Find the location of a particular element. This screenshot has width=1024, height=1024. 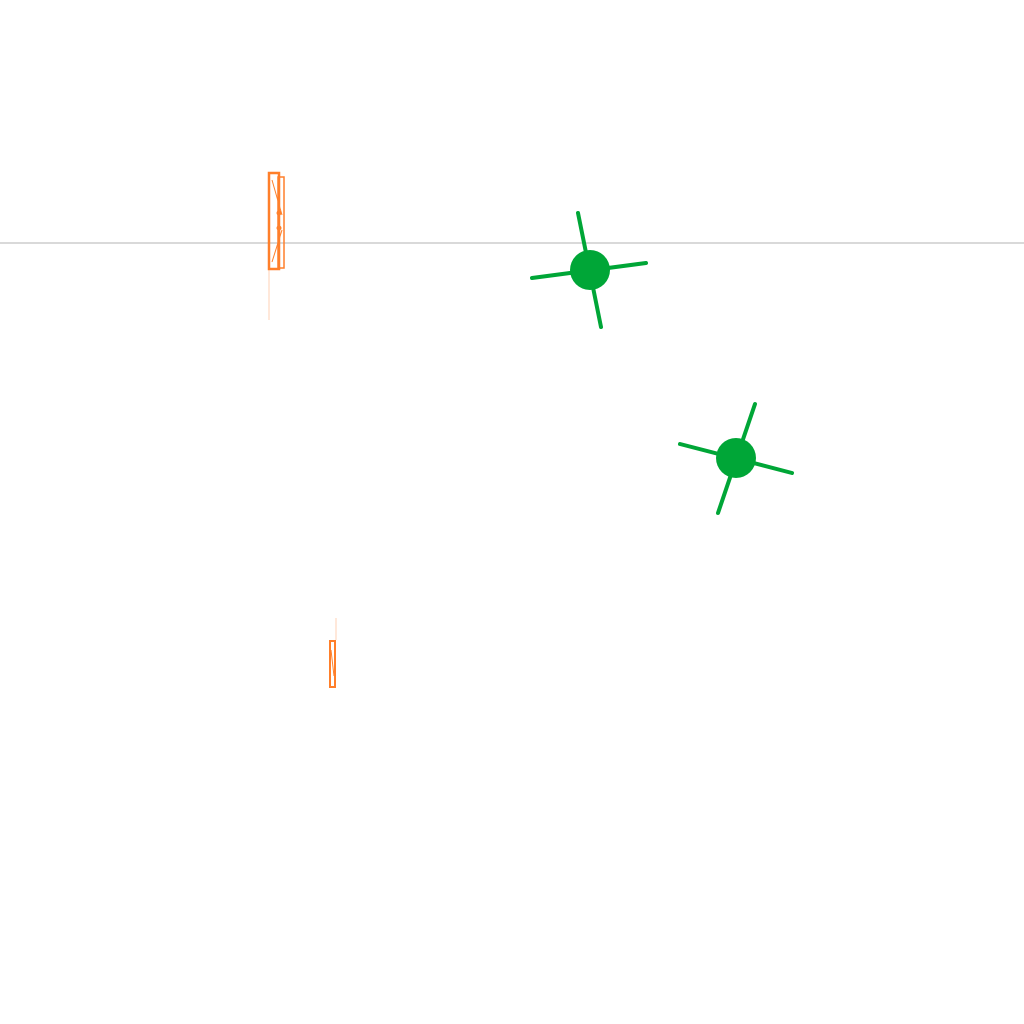

orange-post-side is located at coordinates (281, 222).